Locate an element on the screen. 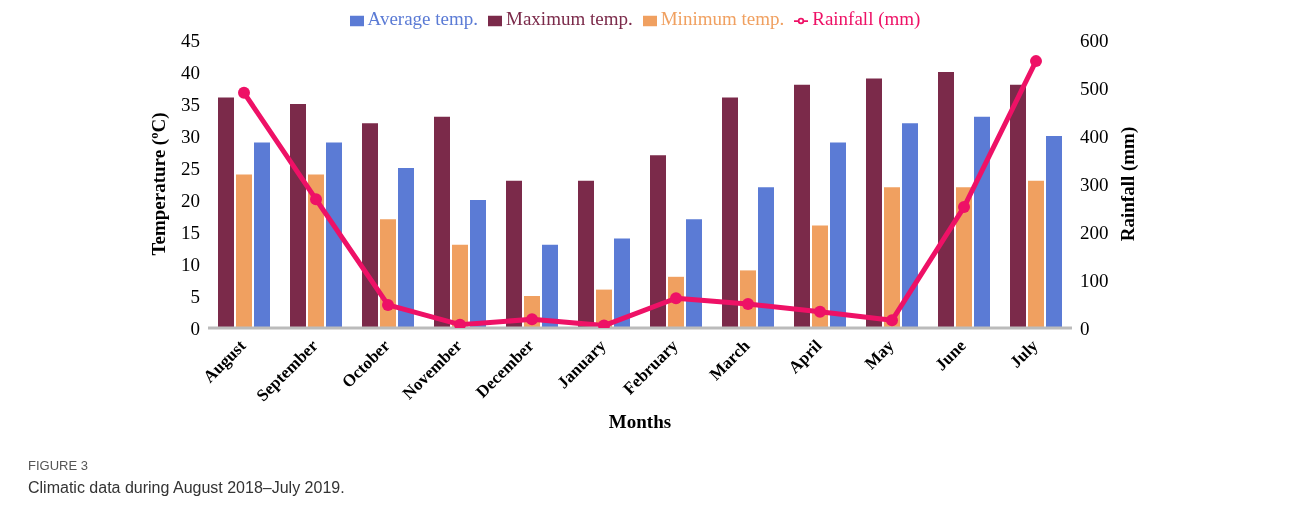  y-tick-label: 5 is located at coordinates (195, 296).